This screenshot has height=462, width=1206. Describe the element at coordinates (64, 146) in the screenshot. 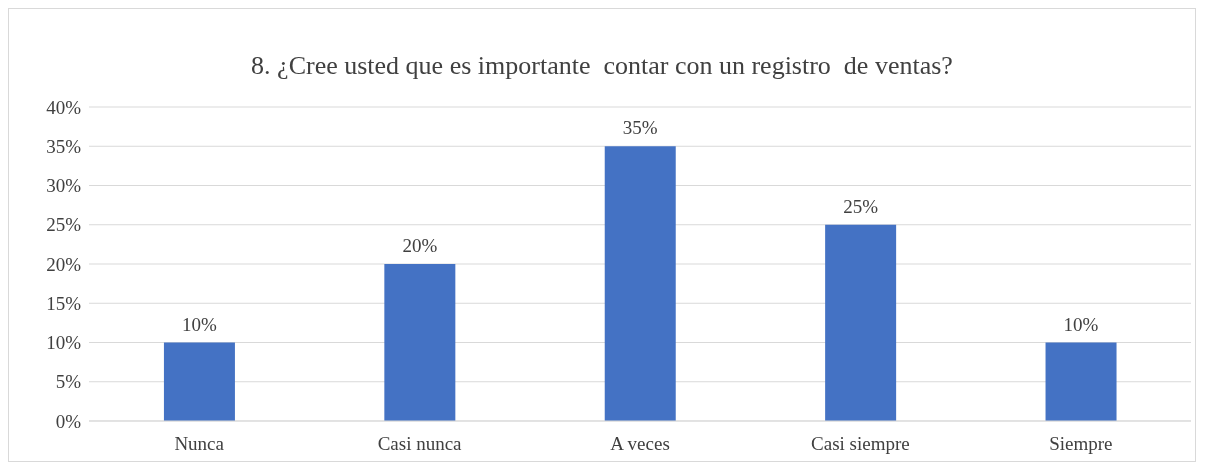

I see `y-tick-label: 35%` at that location.